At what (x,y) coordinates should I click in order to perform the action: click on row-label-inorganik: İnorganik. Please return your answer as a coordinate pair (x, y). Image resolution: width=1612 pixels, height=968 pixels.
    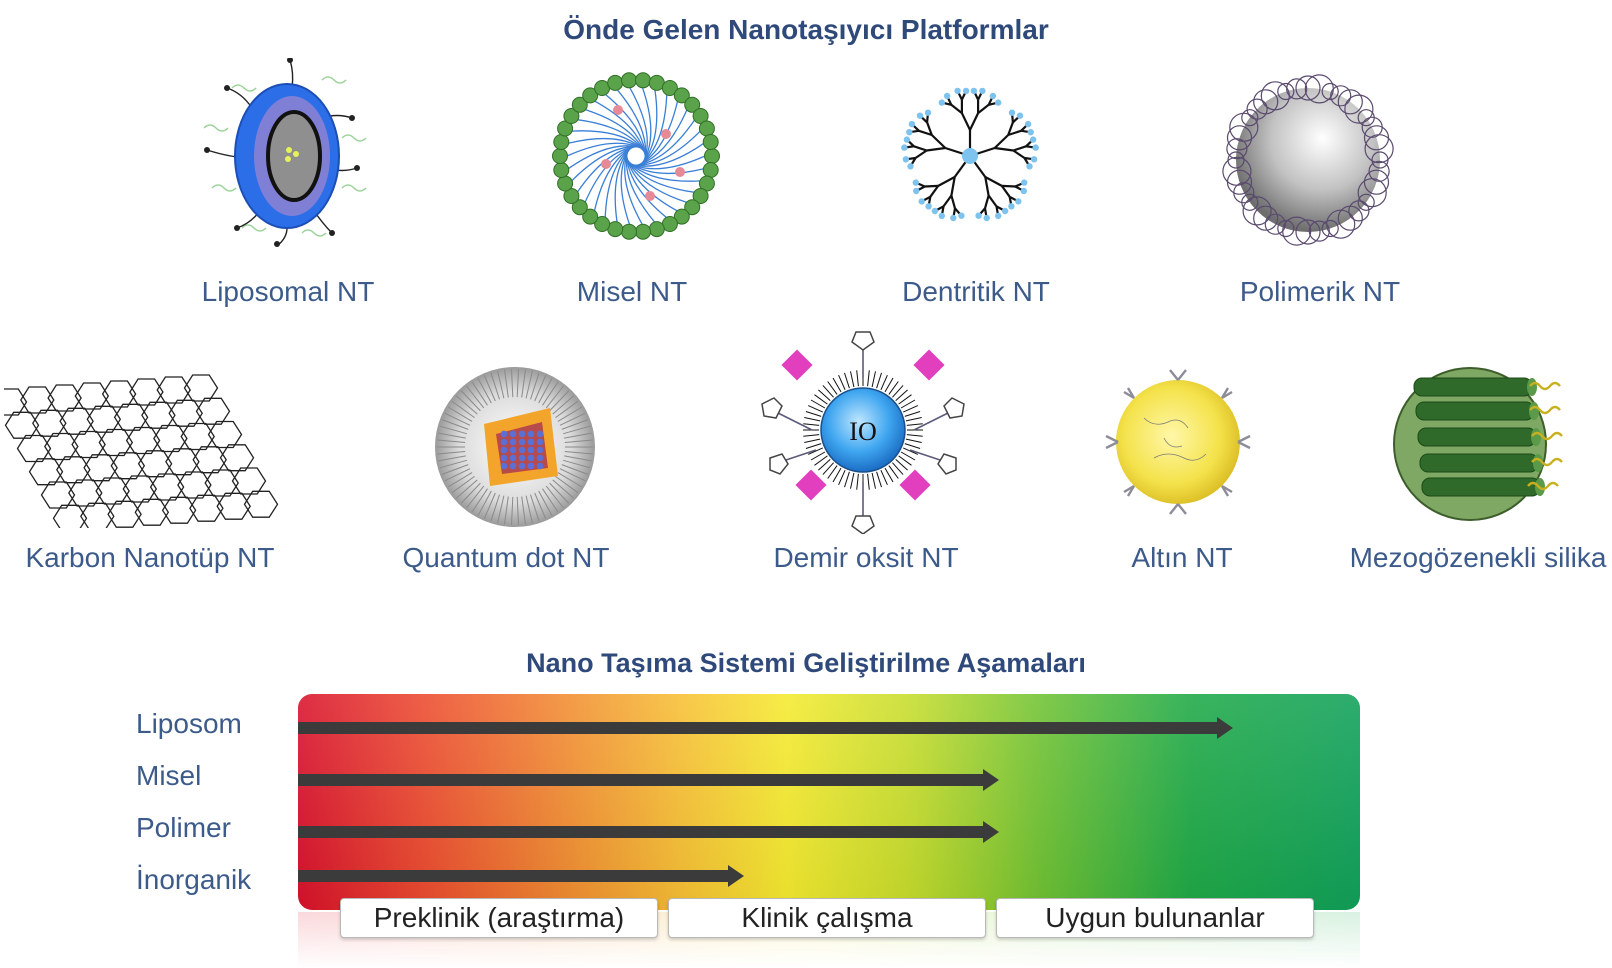
    Looking at the image, I should click on (194, 879).